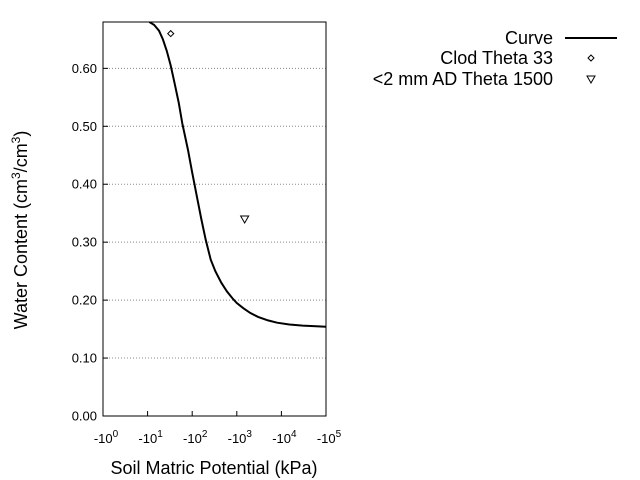  I want to click on legend-label-0: Curve, so click(529, 38).